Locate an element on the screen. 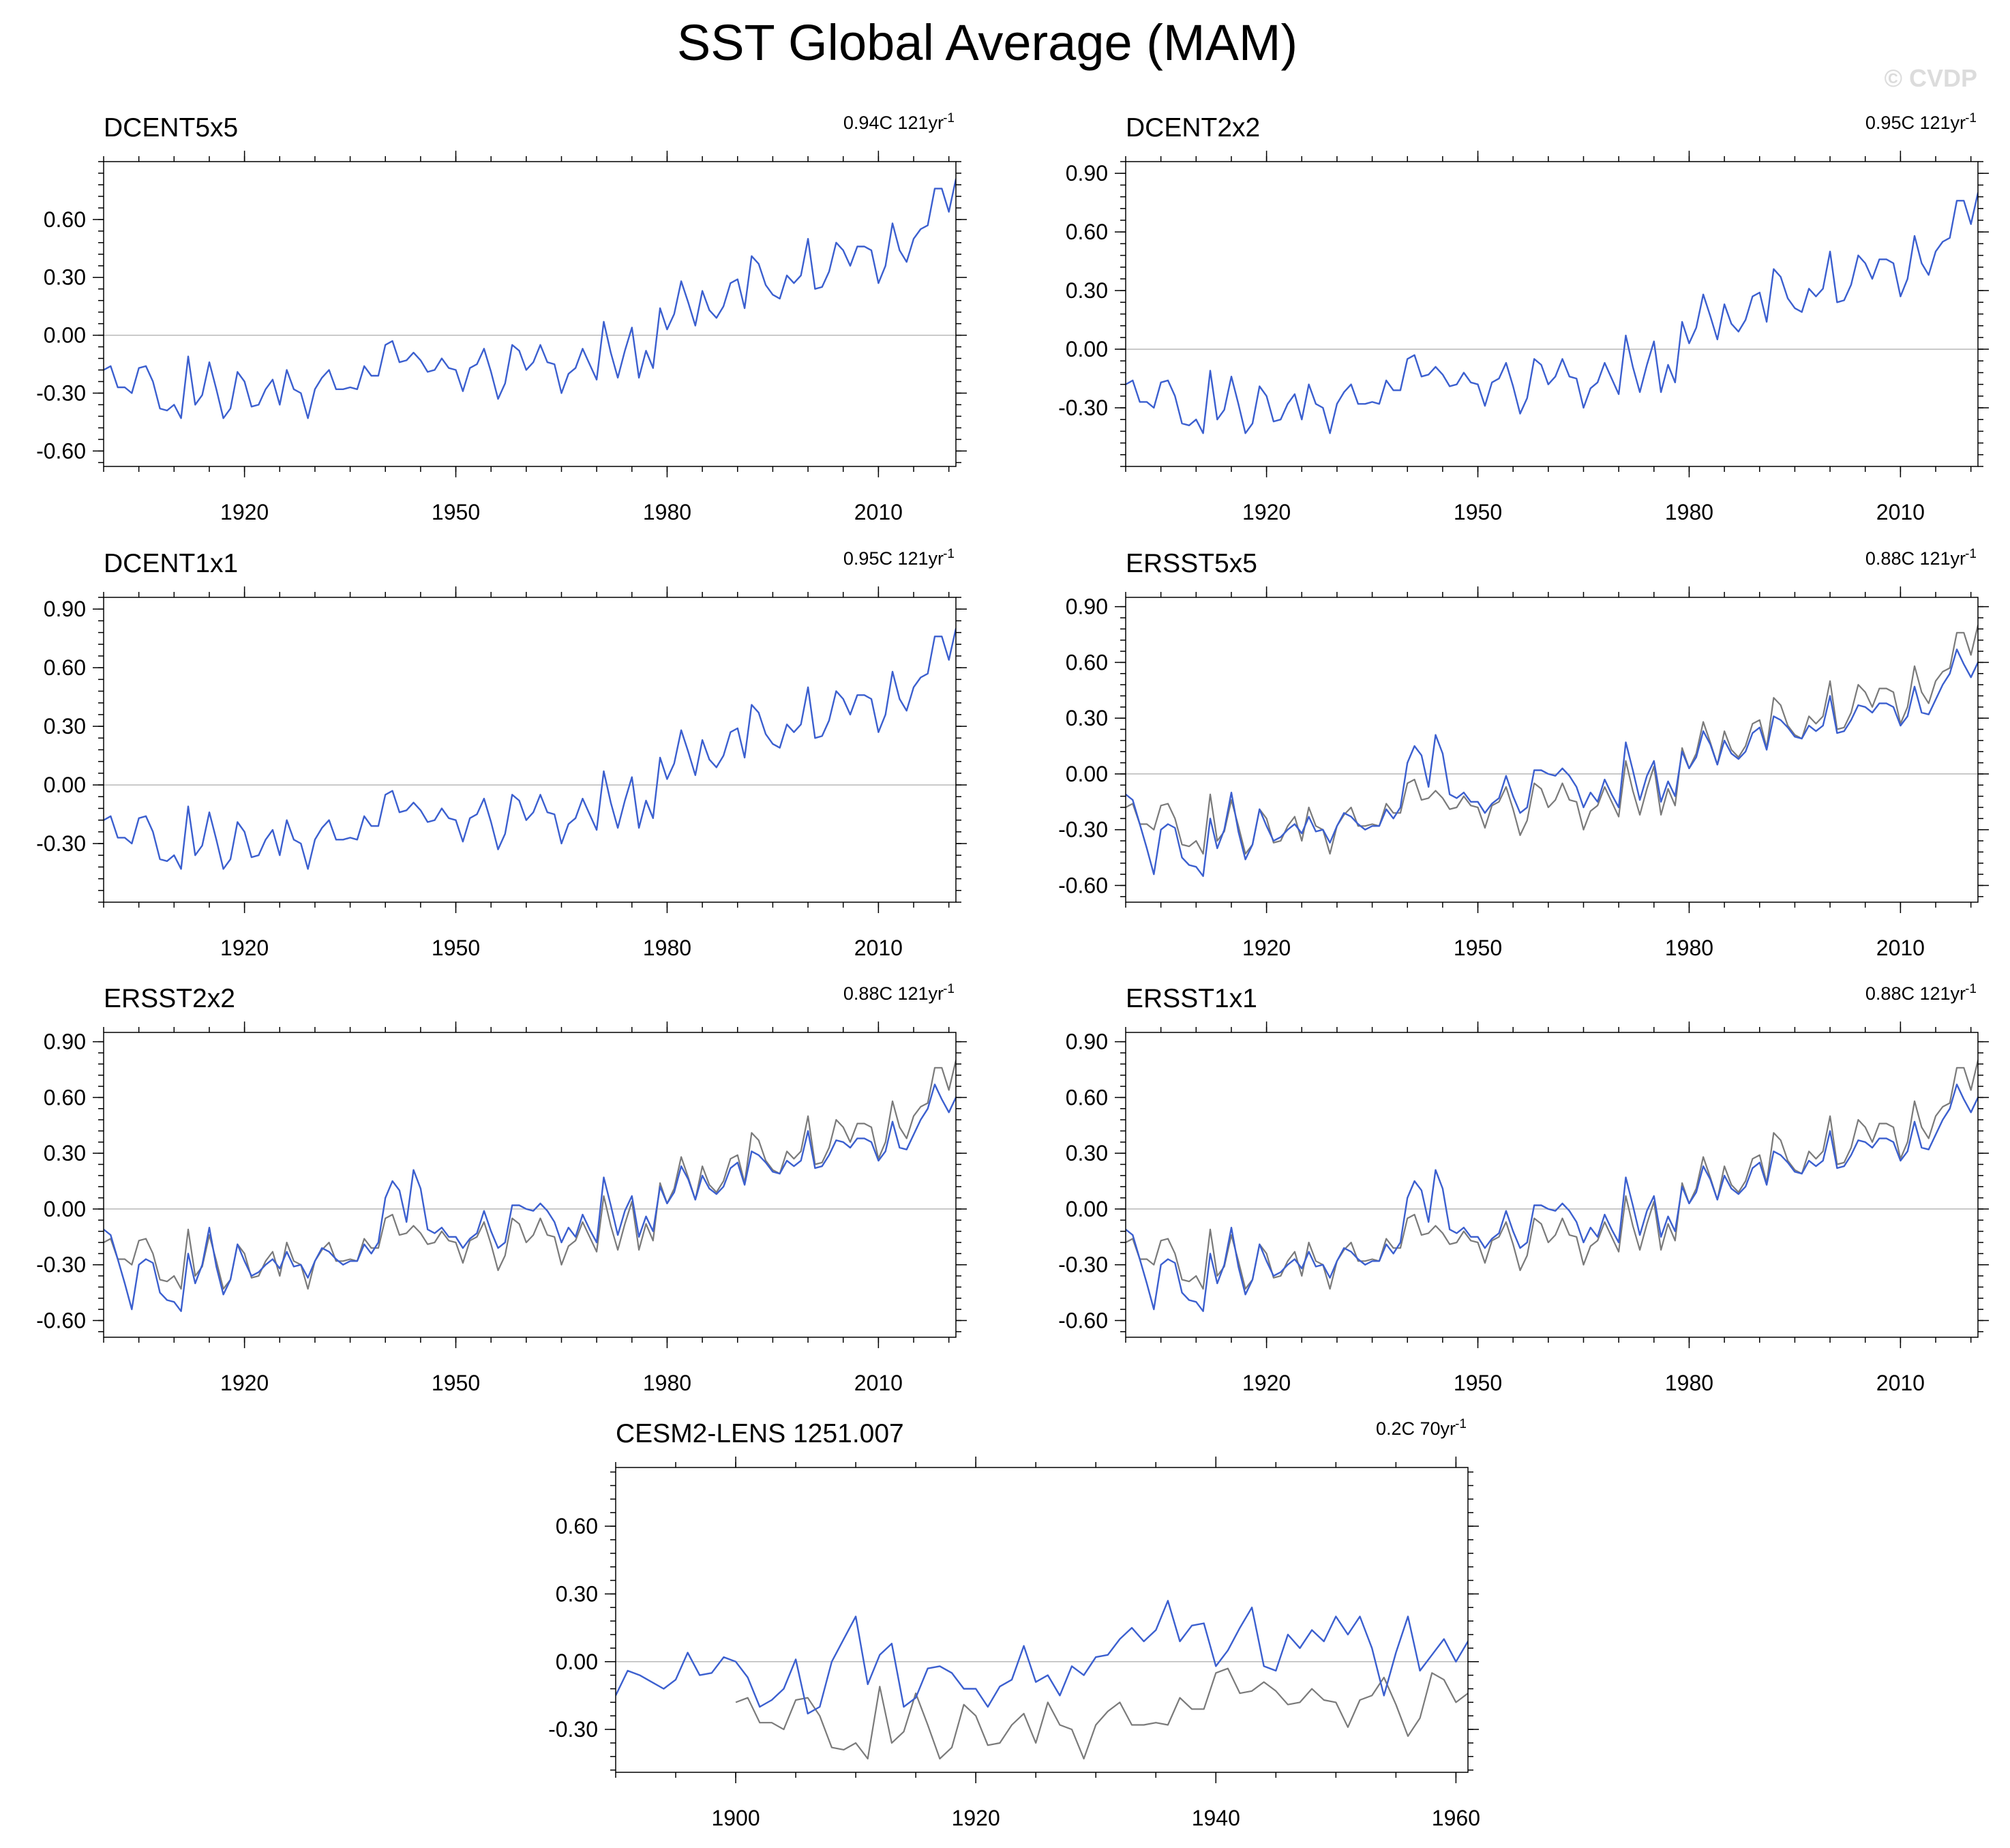  panel-title: CESM2-LENS 1251.007 is located at coordinates (760, 1433).